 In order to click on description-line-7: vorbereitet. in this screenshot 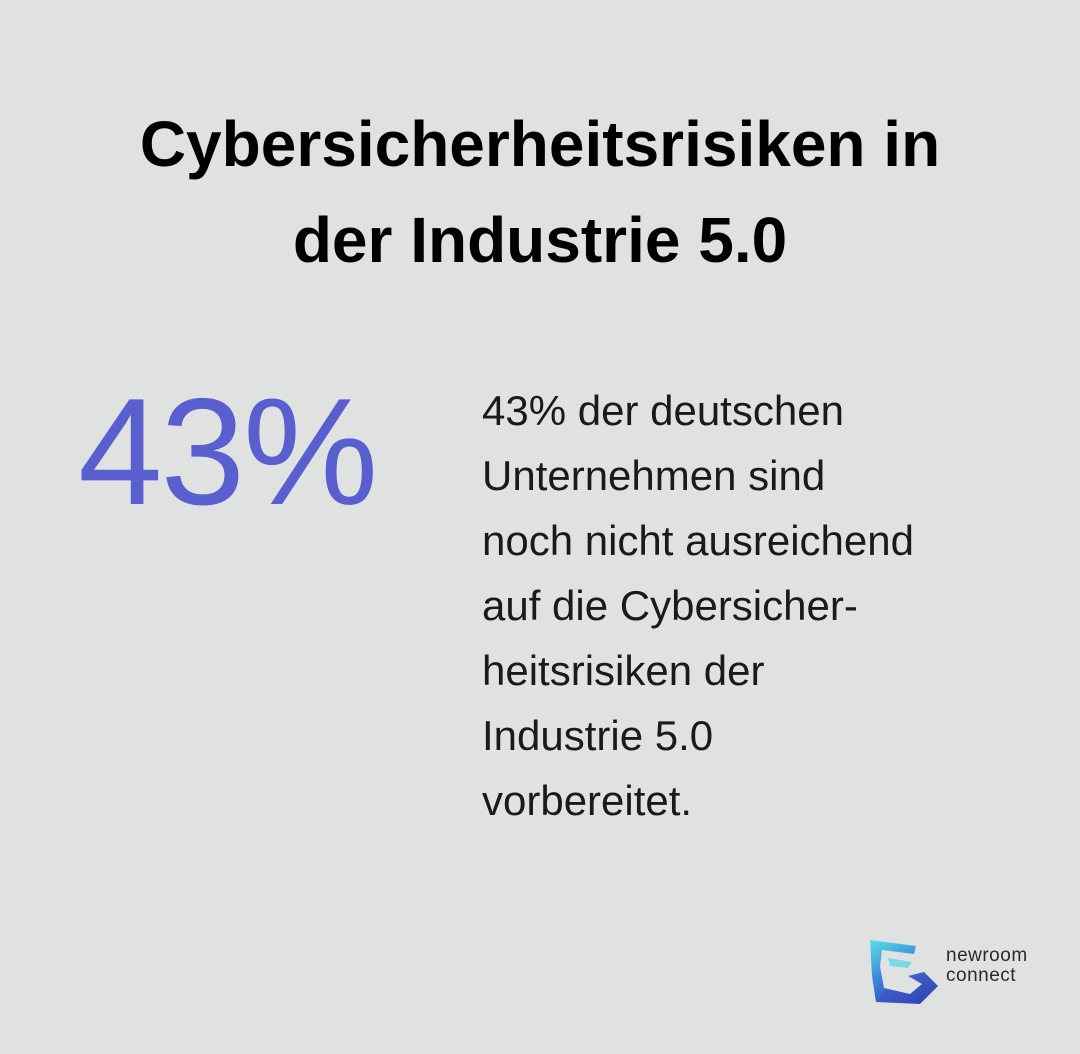, I will do `click(587, 800)`.